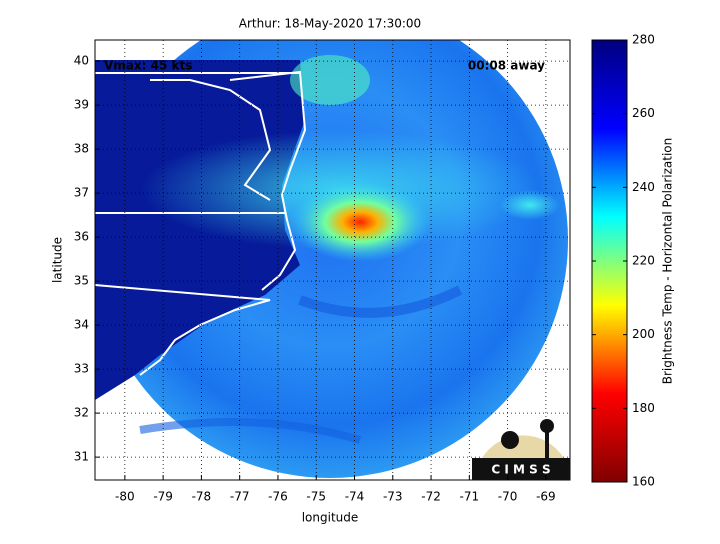  What do you see at coordinates (643, 113) in the screenshot?
I see `colorbar-tick-label: 260` at bounding box center [643, 113].